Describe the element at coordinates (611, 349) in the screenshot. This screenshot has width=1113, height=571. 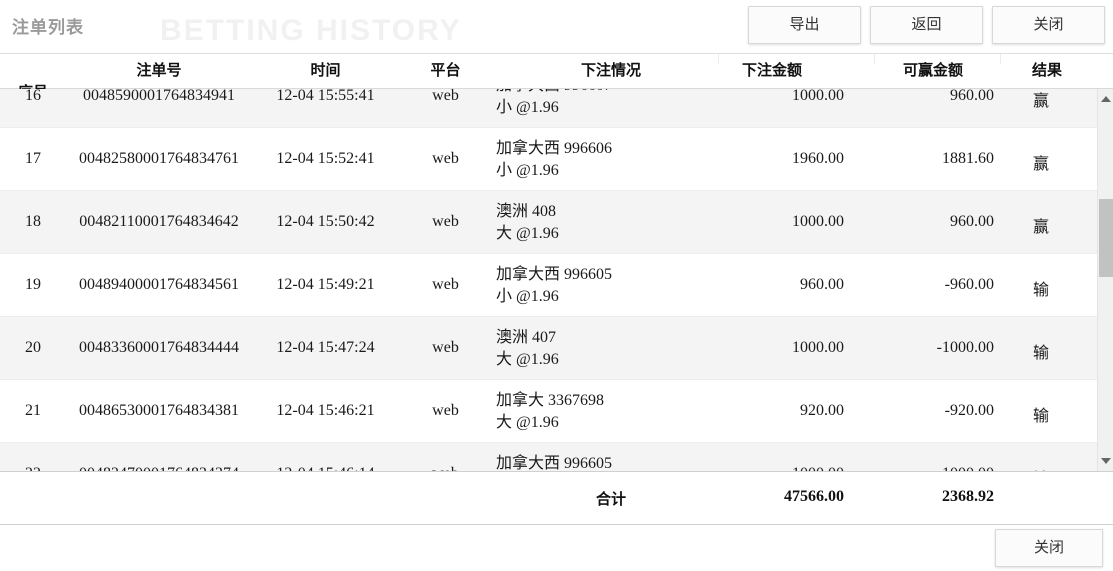
I see `cell-bet-detail: 澳洲 407 大 @1.96` at that location.